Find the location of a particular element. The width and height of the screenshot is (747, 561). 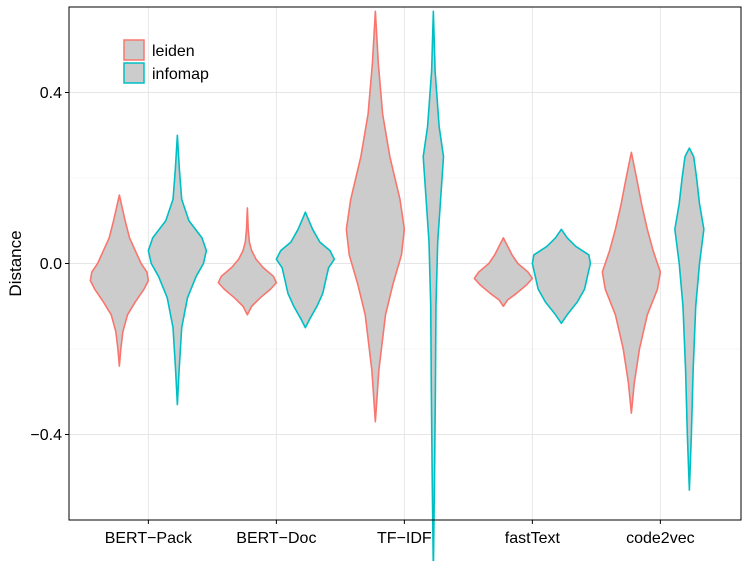

y-tick-label: 0.0 is located at coordinates (51, 264).